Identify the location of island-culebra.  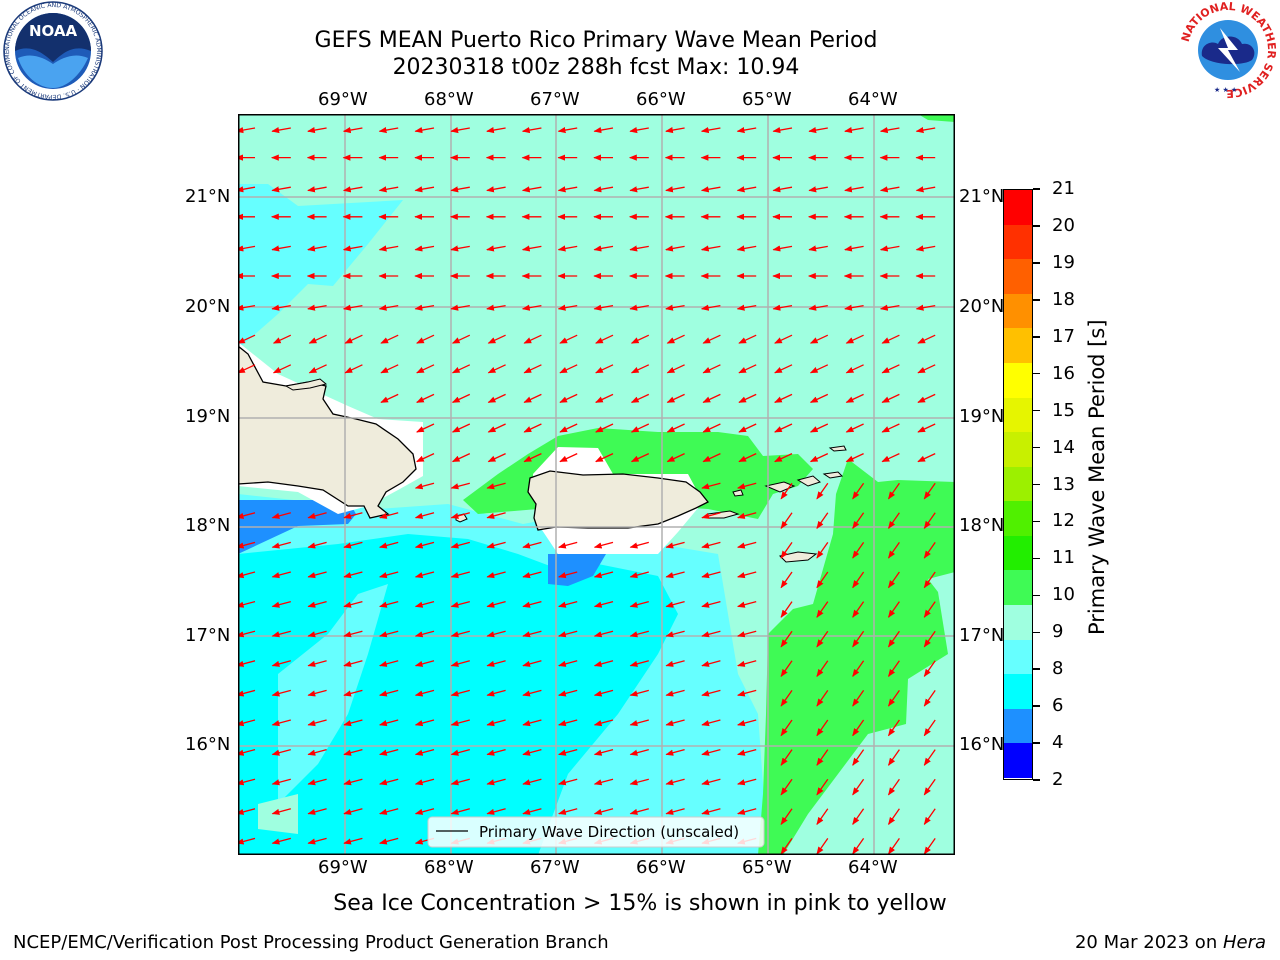
(738, 493).